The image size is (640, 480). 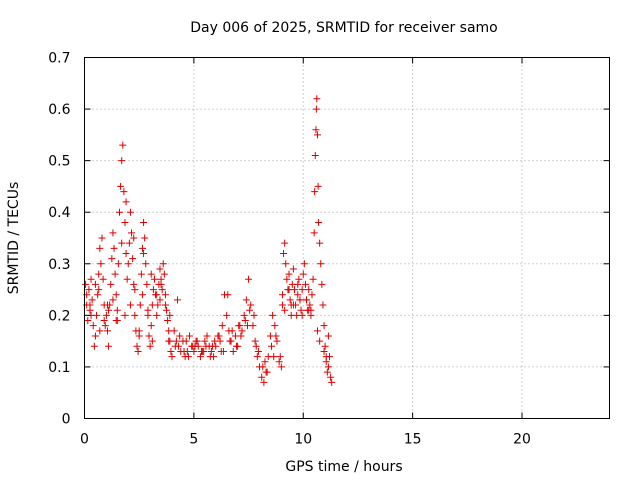 I want to click on y-tick-label: 0.5, so click(x=59, y=162).